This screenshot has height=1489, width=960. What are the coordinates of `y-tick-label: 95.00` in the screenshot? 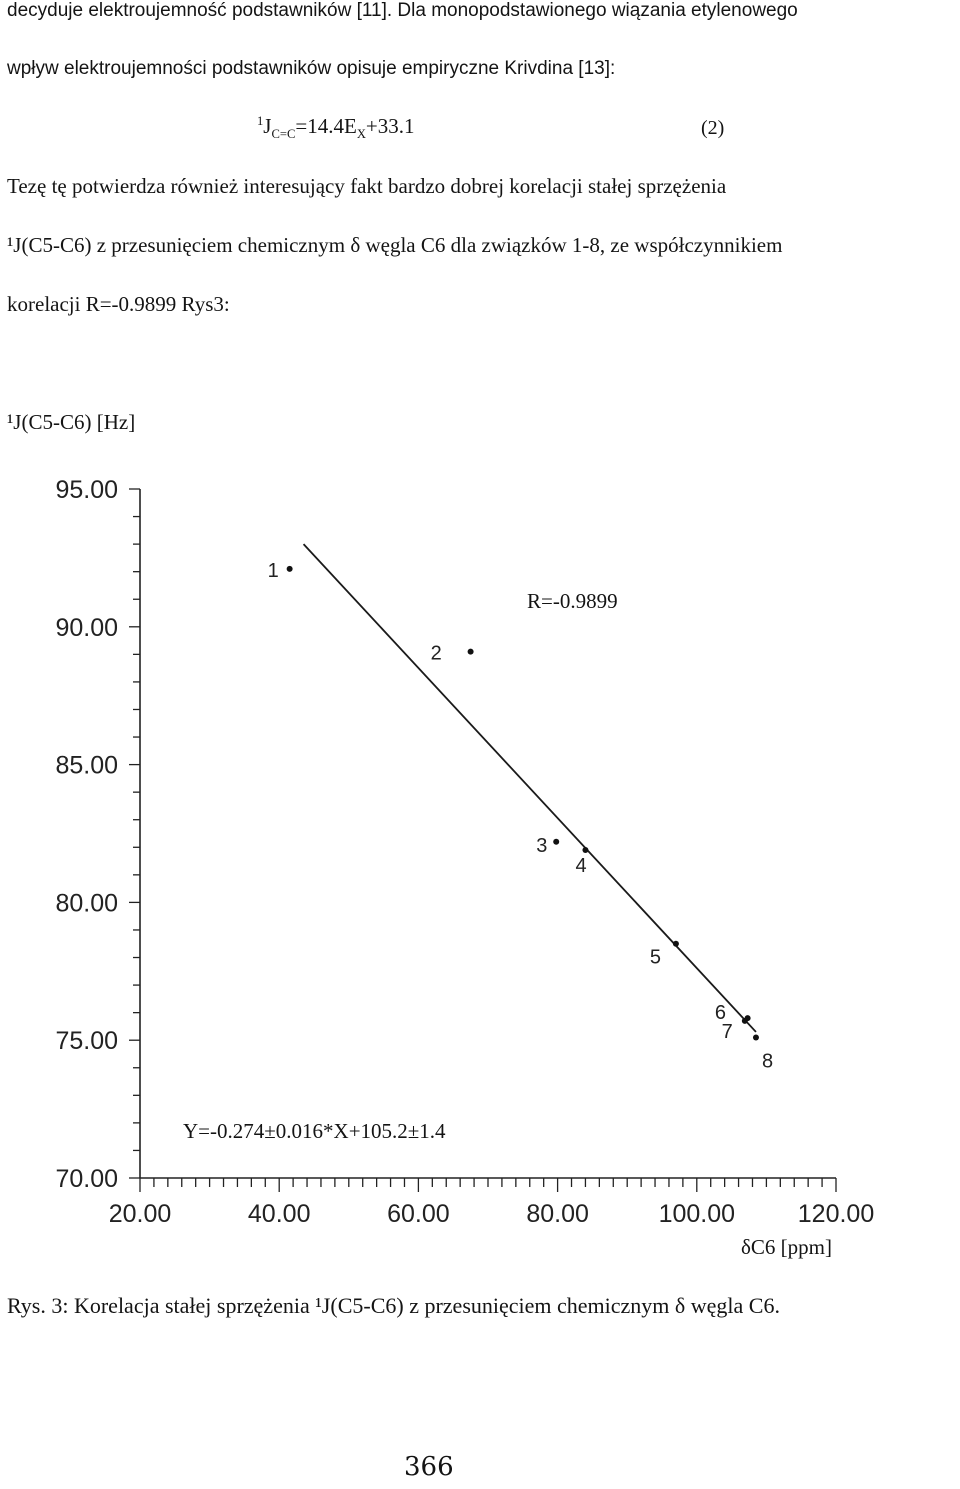 It's located at (86, 490).